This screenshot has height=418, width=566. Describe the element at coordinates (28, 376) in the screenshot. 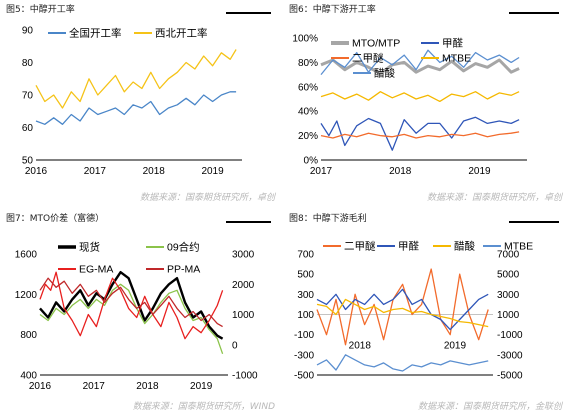

I see `y-tick-label: 400` at that location.